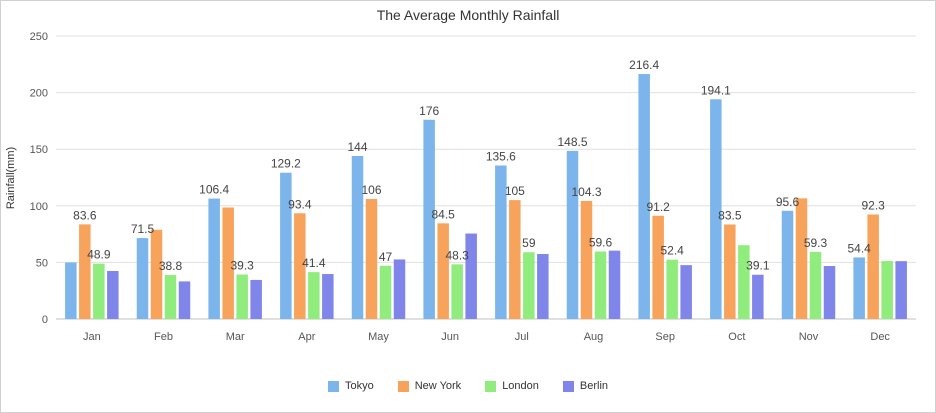 Image resolution: width=936 pixels, height=413 pixels. Describe the element at coordinates (371, 190) in the screenshot. I see `data-label: 106` at that location.